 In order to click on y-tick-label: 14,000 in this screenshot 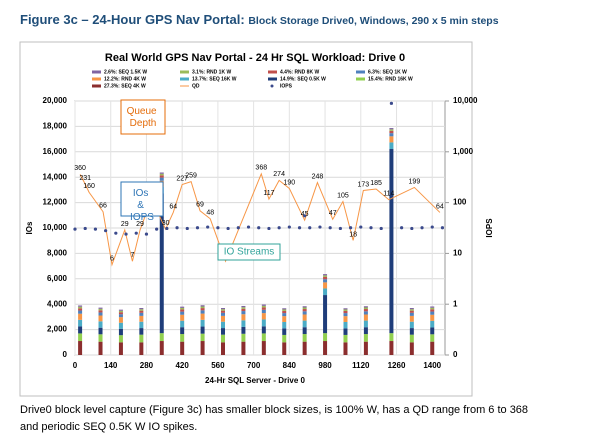, I will do `click(55, 176)`.